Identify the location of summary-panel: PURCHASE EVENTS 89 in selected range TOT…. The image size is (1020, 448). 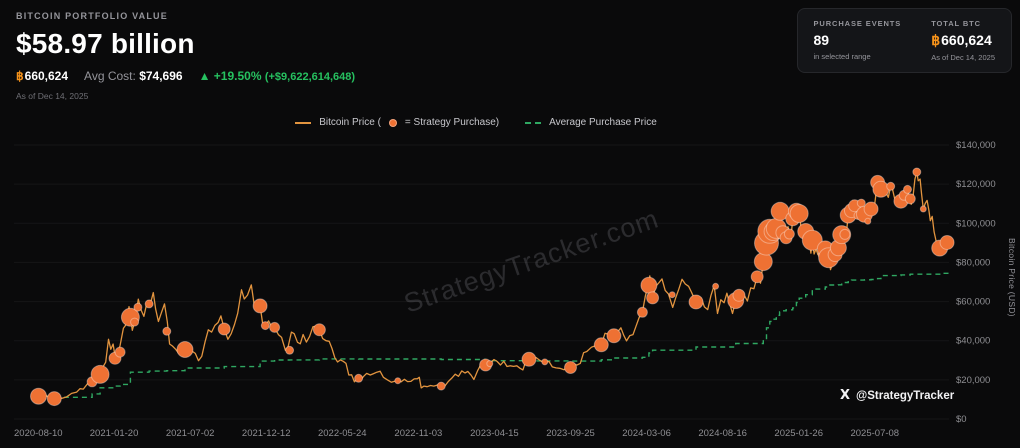
(904, 40).